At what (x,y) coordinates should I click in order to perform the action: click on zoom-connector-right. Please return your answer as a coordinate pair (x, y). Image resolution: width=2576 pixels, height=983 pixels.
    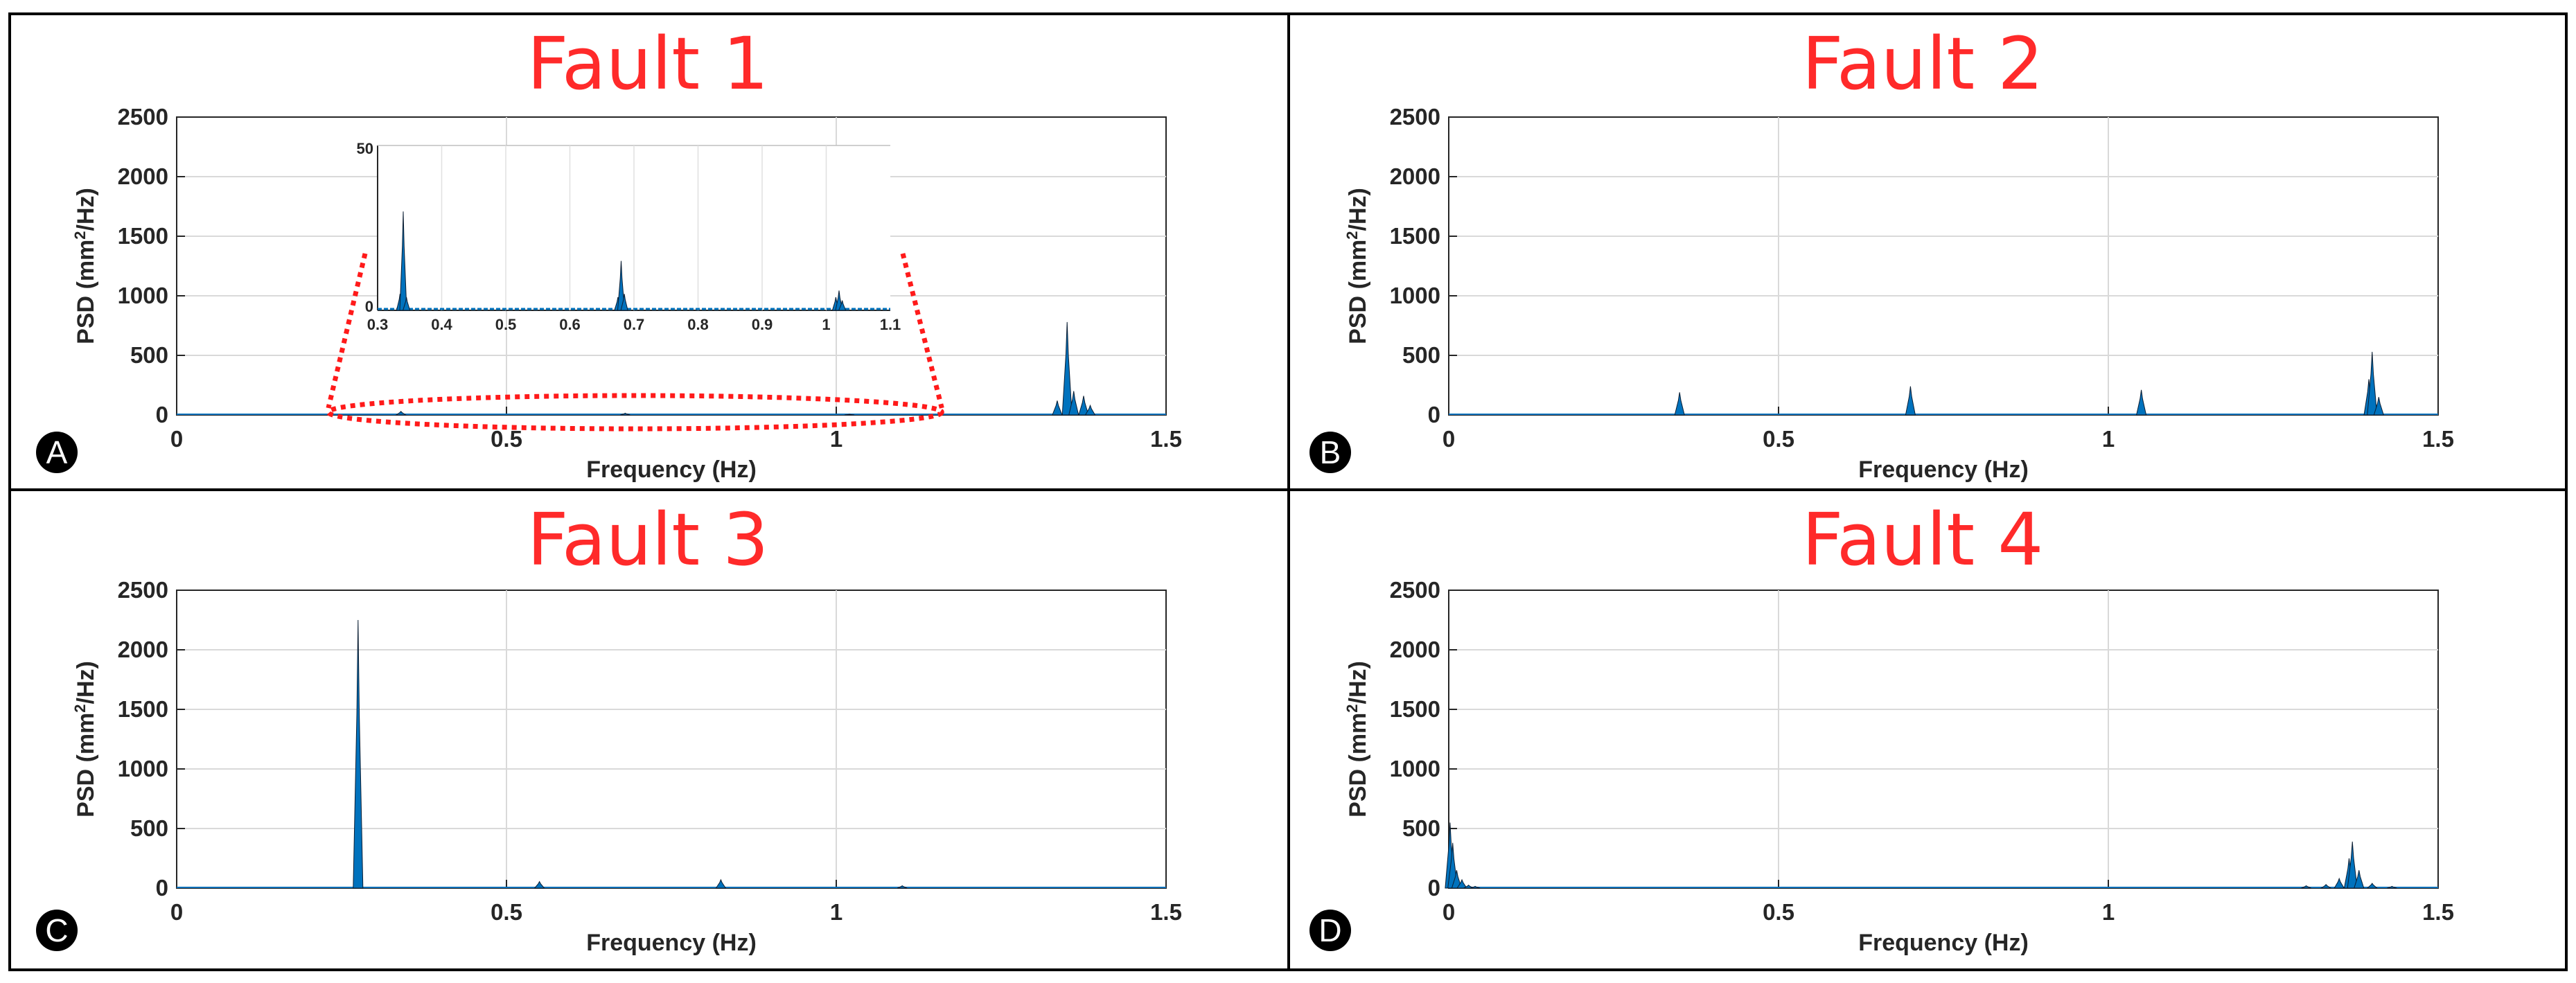
    Looking at the image, I should click on (922, 331).